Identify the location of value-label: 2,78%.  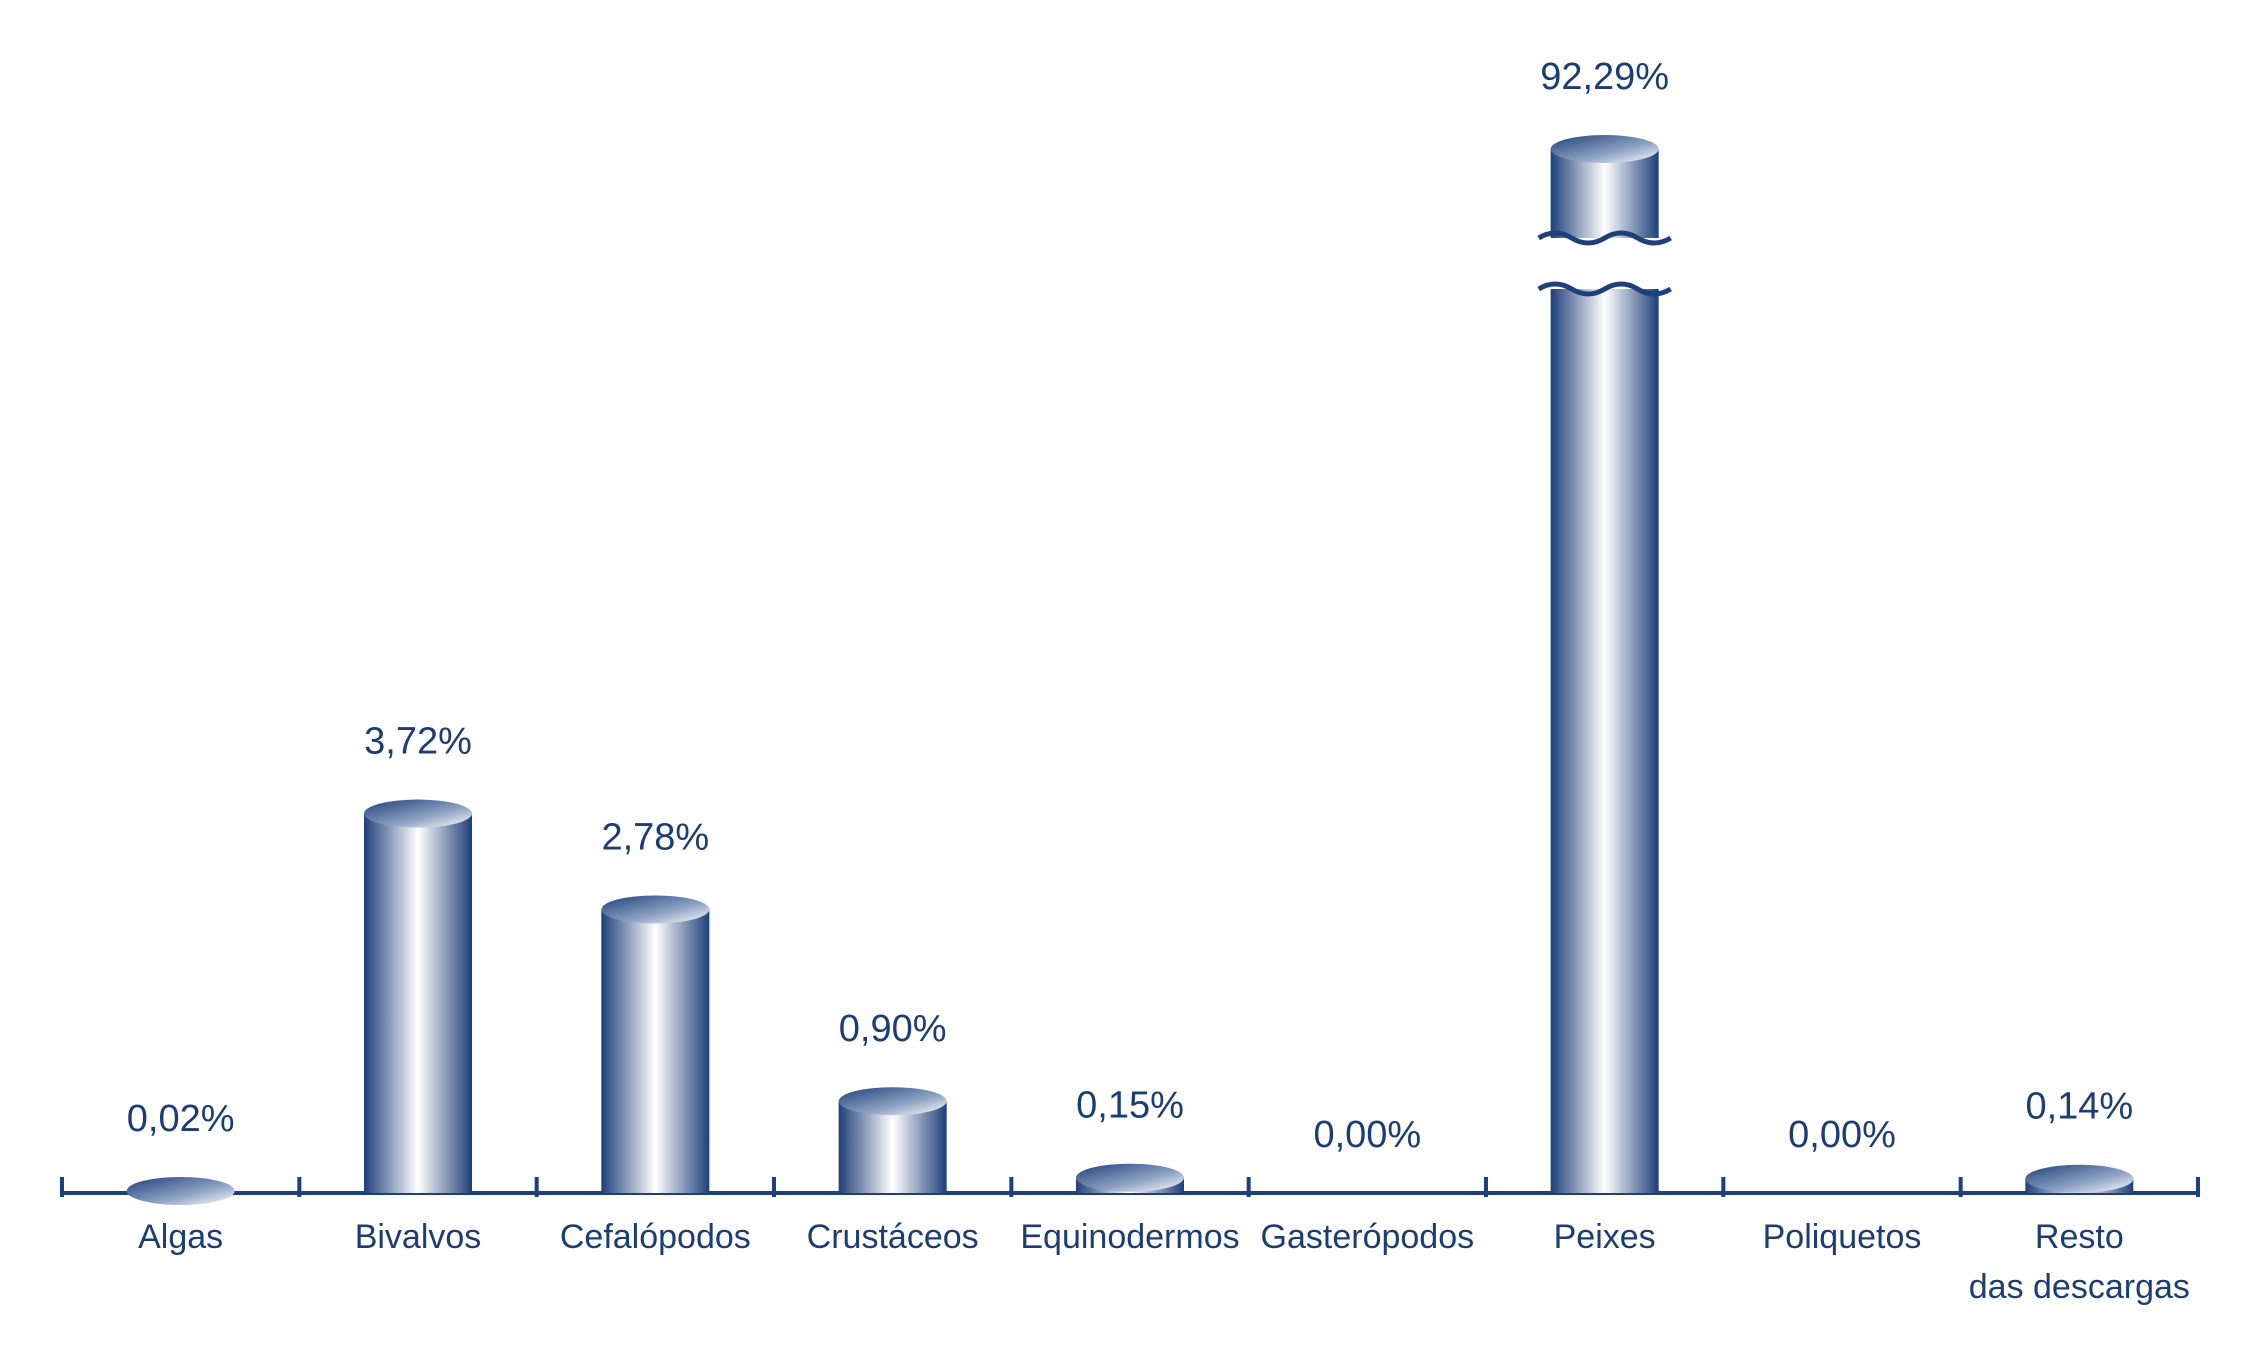
(655, 837).